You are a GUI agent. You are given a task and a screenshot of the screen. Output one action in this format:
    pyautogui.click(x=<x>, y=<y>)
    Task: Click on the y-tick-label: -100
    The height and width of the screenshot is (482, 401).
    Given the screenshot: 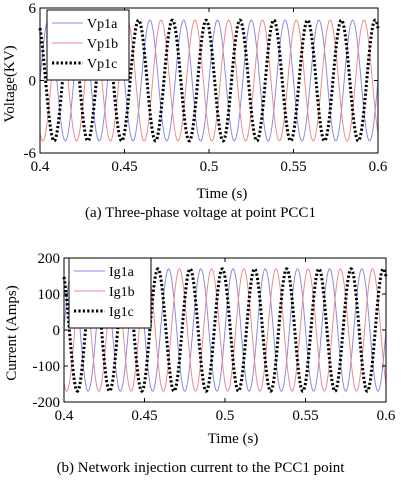 What is the action you would take?
    pyautogui.click(x=47, y=367)
    